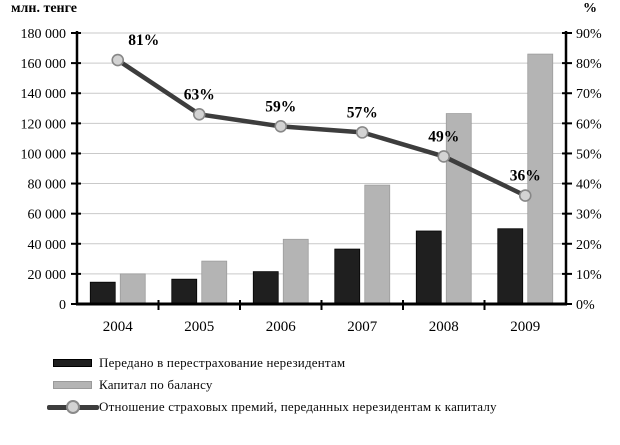 Image resolution: width=620 pixels, height=445 pixels. Describe the element at coordinates (47, 245) in the screenshot. I see `left-tick-label: 40 000` at that location.